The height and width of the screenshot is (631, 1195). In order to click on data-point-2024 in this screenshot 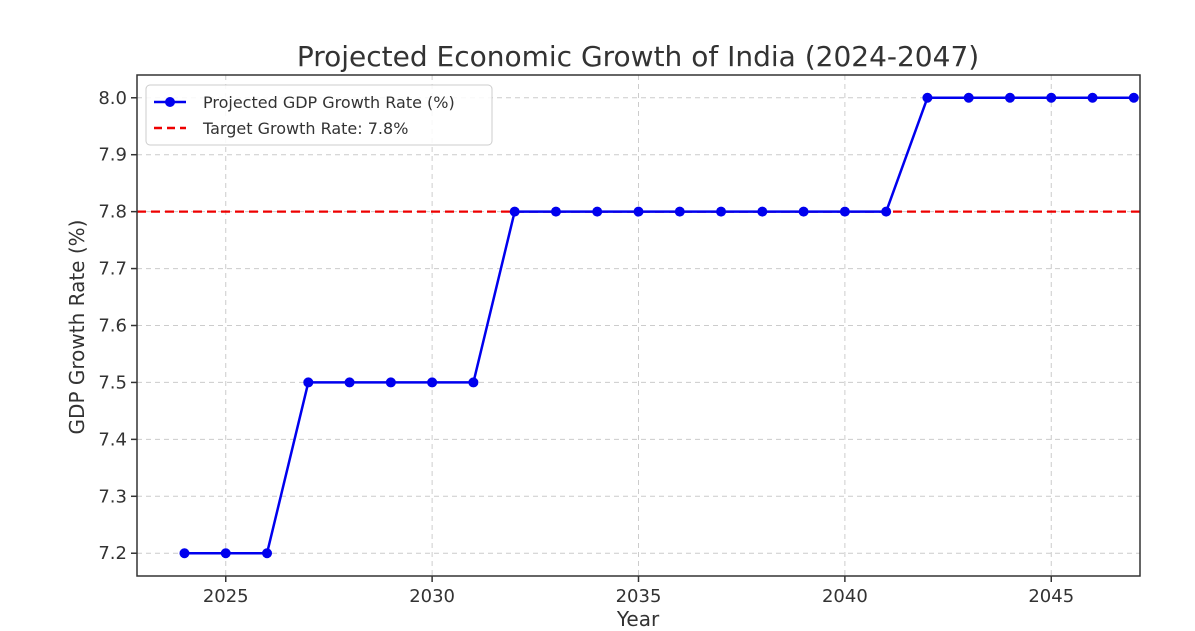, I will do `click(184, 553)`.